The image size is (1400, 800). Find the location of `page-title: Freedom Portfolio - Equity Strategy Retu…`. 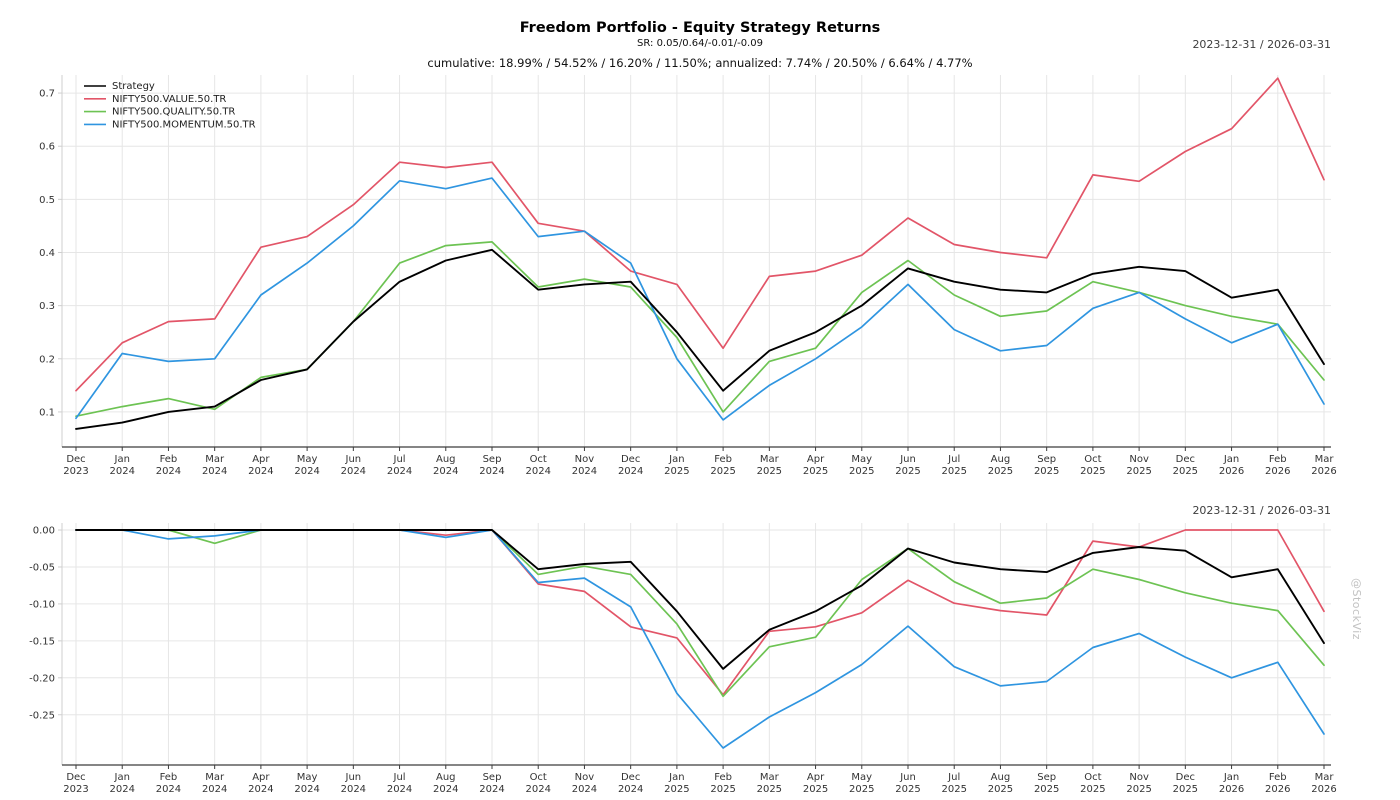

page-title: Freedom Portfolio - Equity Strategy Retu… is located at coordinates (700, 28).